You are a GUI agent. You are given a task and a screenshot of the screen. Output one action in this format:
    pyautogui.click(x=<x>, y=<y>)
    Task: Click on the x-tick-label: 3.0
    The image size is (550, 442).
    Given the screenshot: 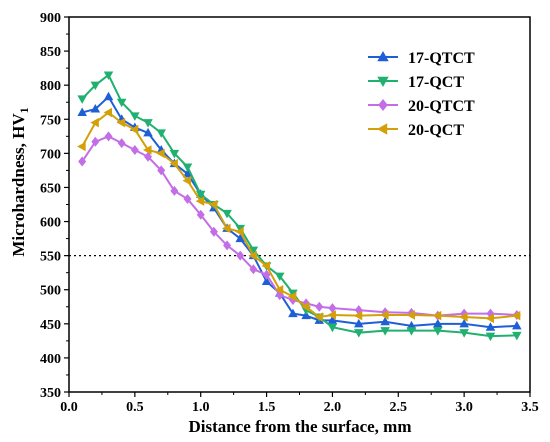 What is the action you would take?
    pyautogui.click(x=464, y=407)
    